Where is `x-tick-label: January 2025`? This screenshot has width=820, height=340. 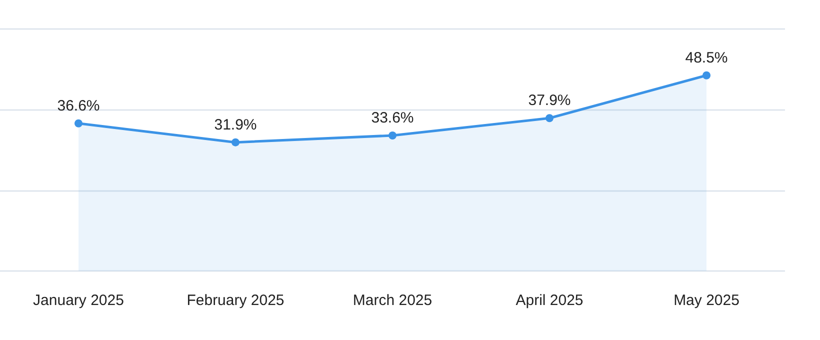
x-tick-label: January 2025 is located at coordinates (78, 300).